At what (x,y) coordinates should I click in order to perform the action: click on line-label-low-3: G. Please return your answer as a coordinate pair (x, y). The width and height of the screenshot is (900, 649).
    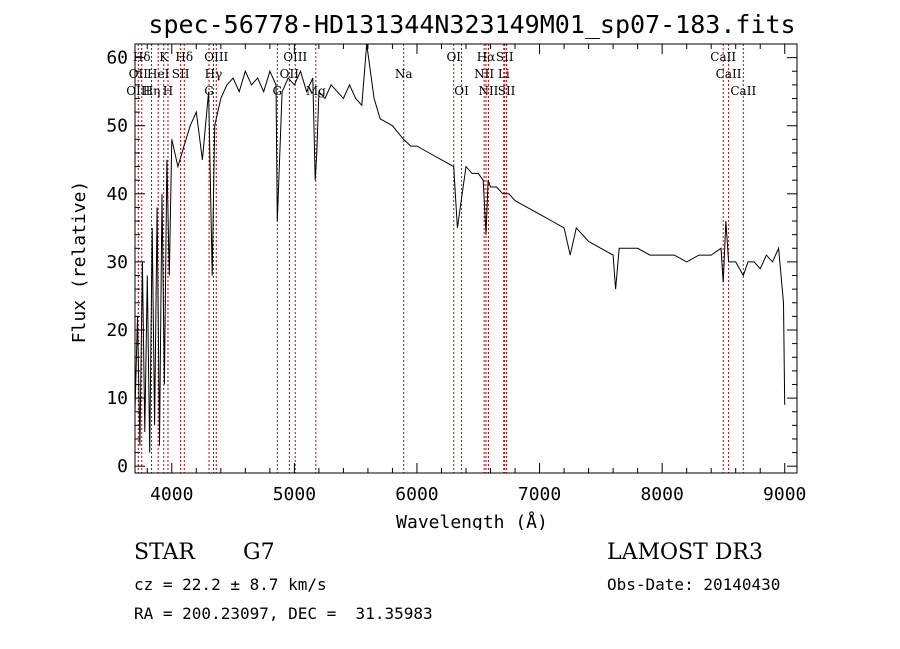
    Looking at the image, I should click on (209, 91).